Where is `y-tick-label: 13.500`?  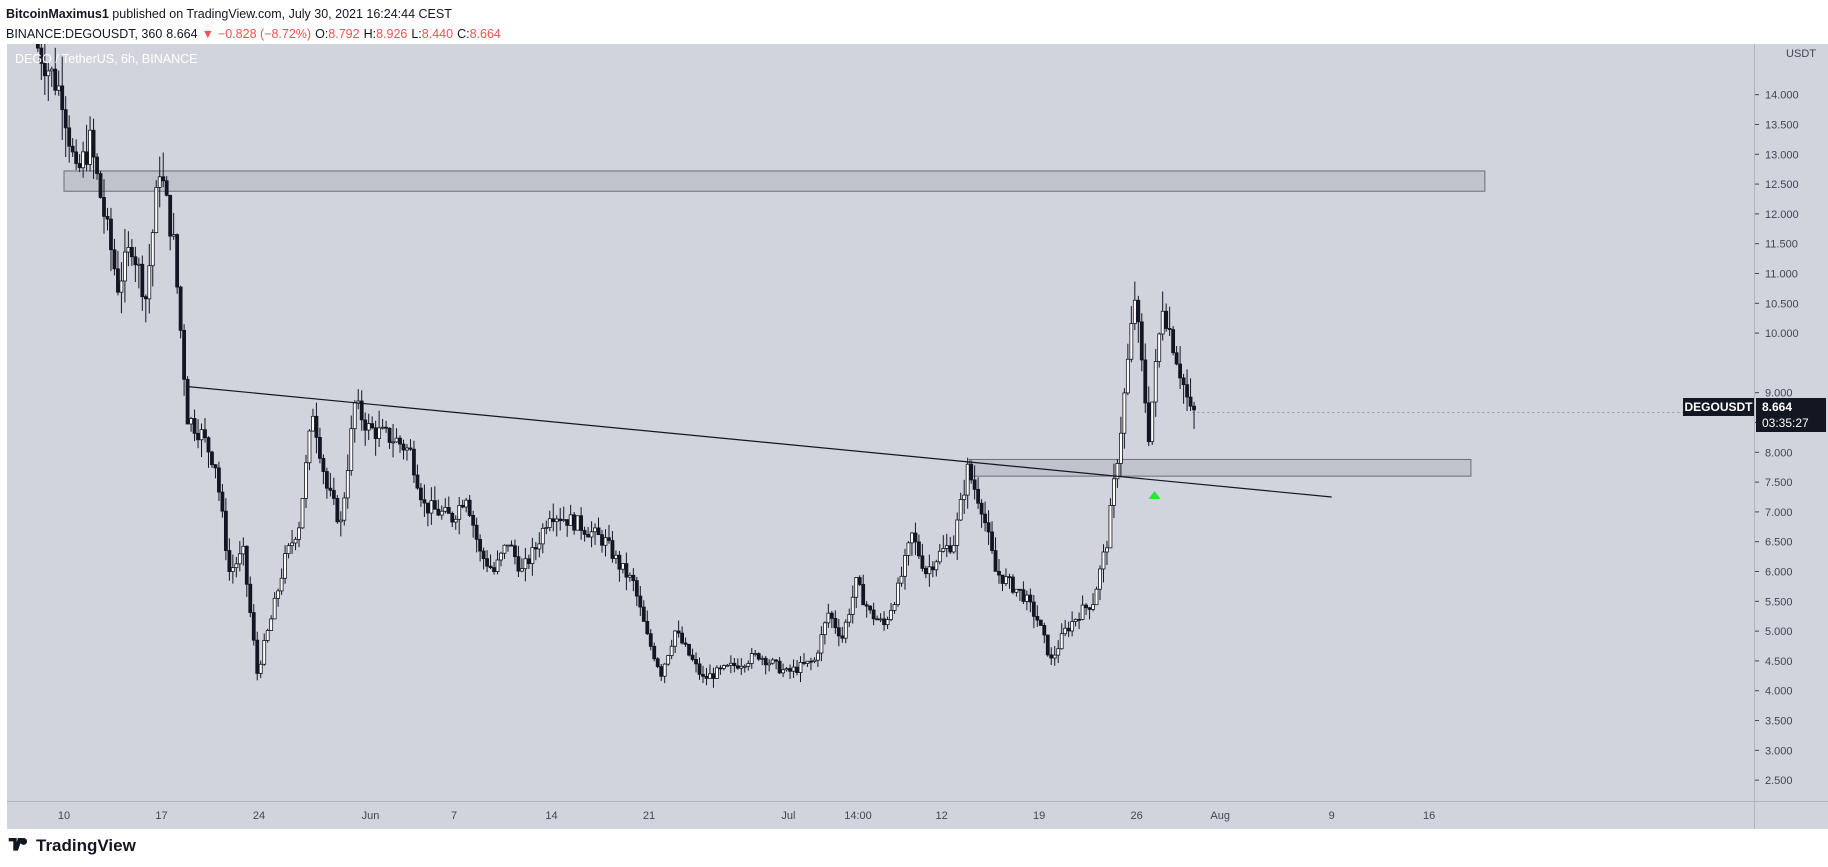
y-tick-label: 13.500 is located at coordinates (1782, 125).